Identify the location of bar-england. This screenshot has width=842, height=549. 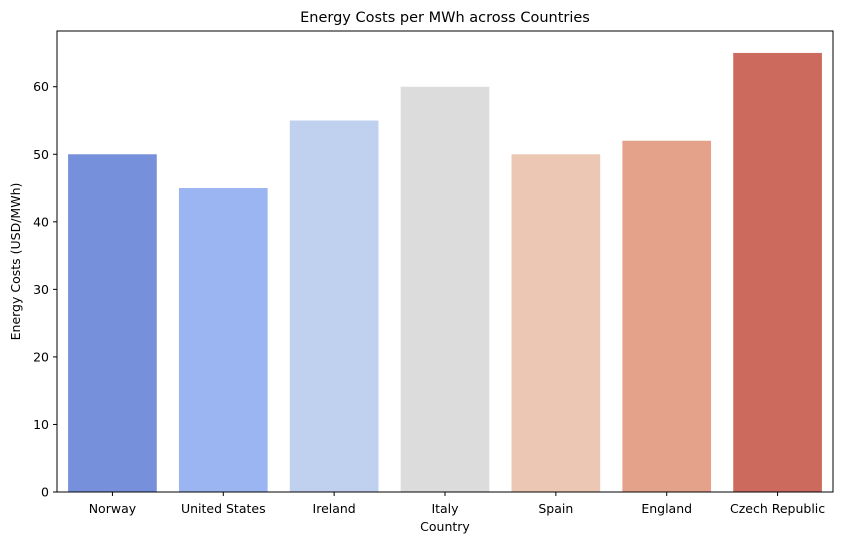
(667, 316).